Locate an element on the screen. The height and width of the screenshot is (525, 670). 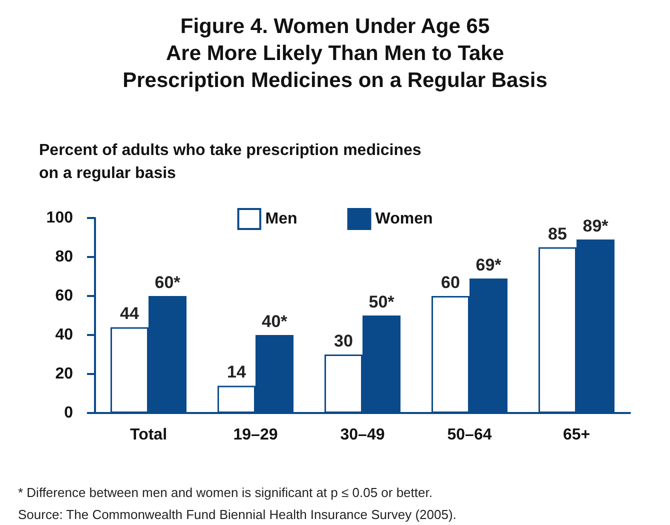
x-tick-label: 65+ is located at coordinates (576, 435).